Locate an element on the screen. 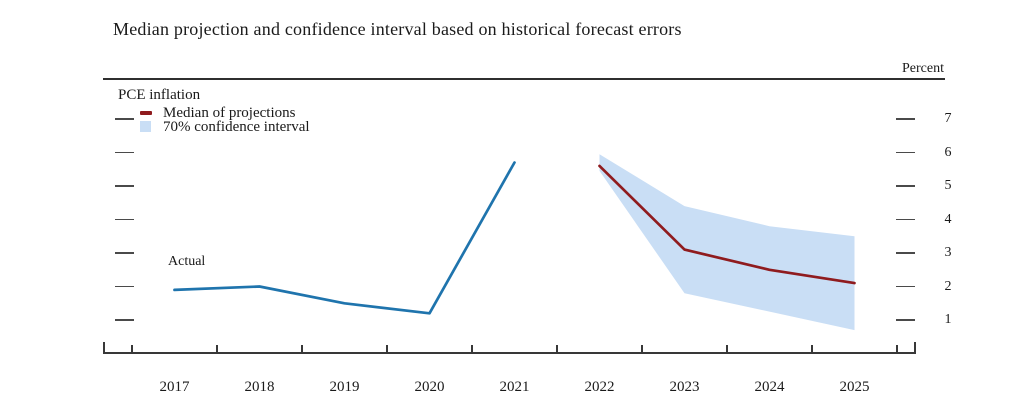 The height and width of the screenshot is (409, 1024). x-axis-label: 2024 is located at coordinates (769, 387).